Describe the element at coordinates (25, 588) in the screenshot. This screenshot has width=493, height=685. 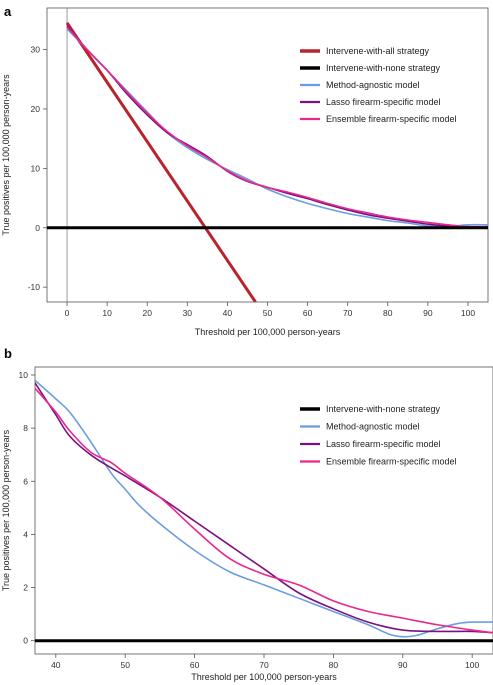
I see `y-tick-label: 2` at that location.